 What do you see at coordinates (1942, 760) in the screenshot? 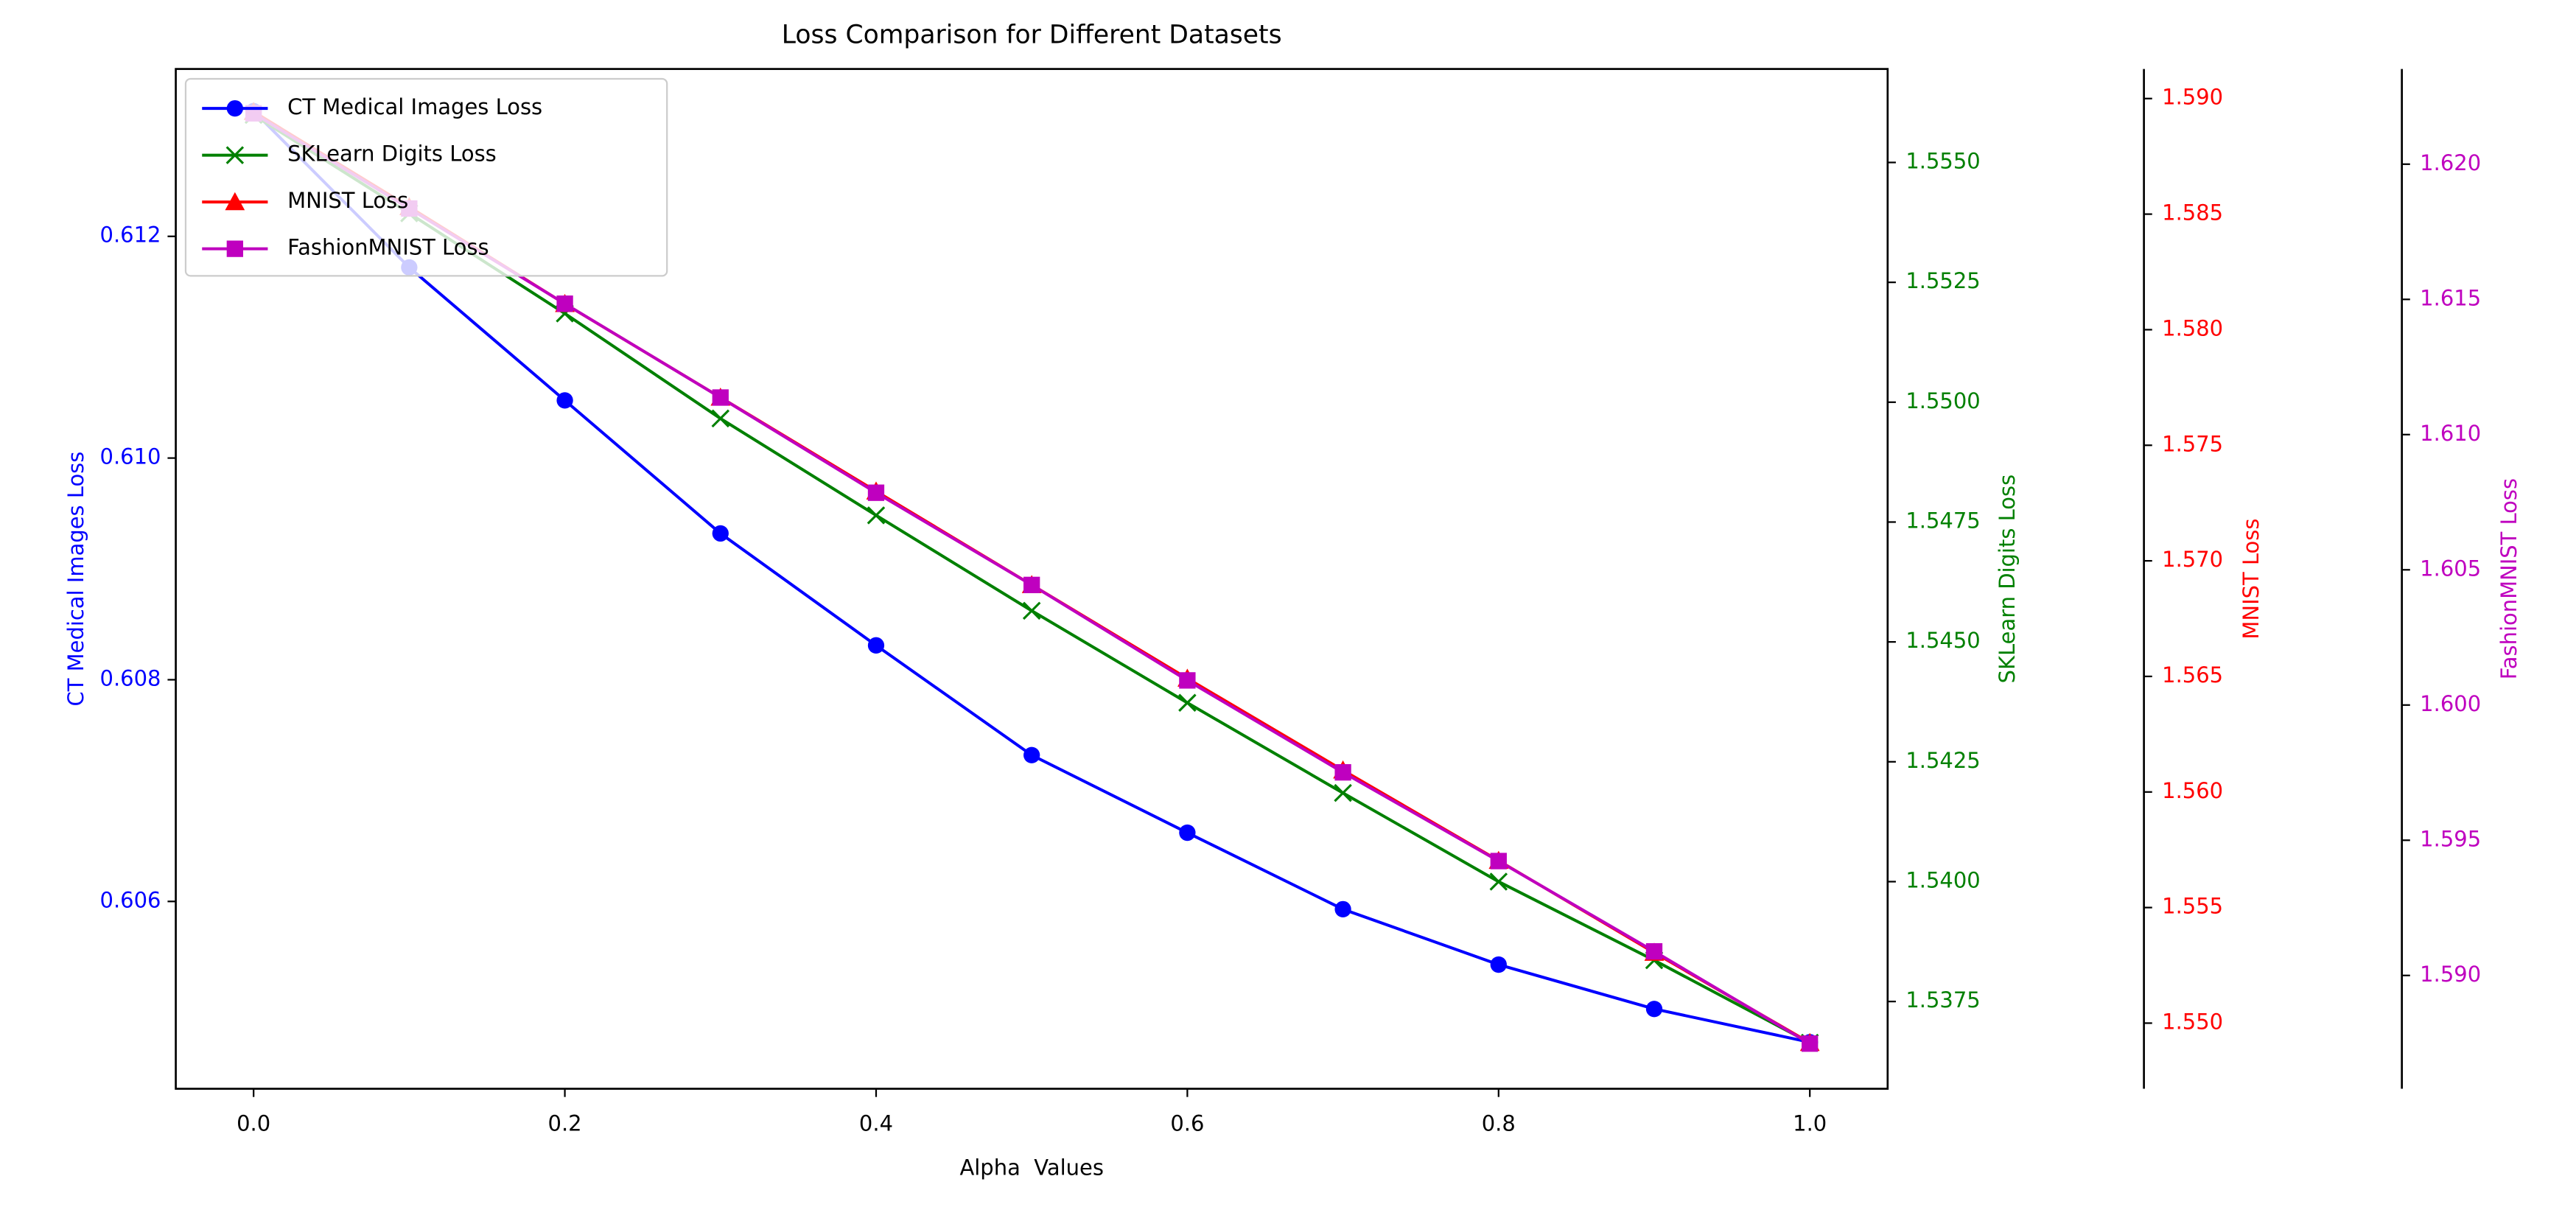
I see `y-tick-label: 1.5425` at bounding box center [1942, 760].